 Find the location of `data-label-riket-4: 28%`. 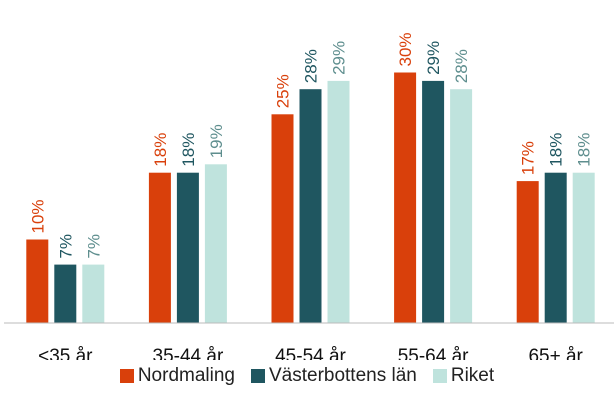

data-label-riket-4: 28% is located at coordinates (461, 66).